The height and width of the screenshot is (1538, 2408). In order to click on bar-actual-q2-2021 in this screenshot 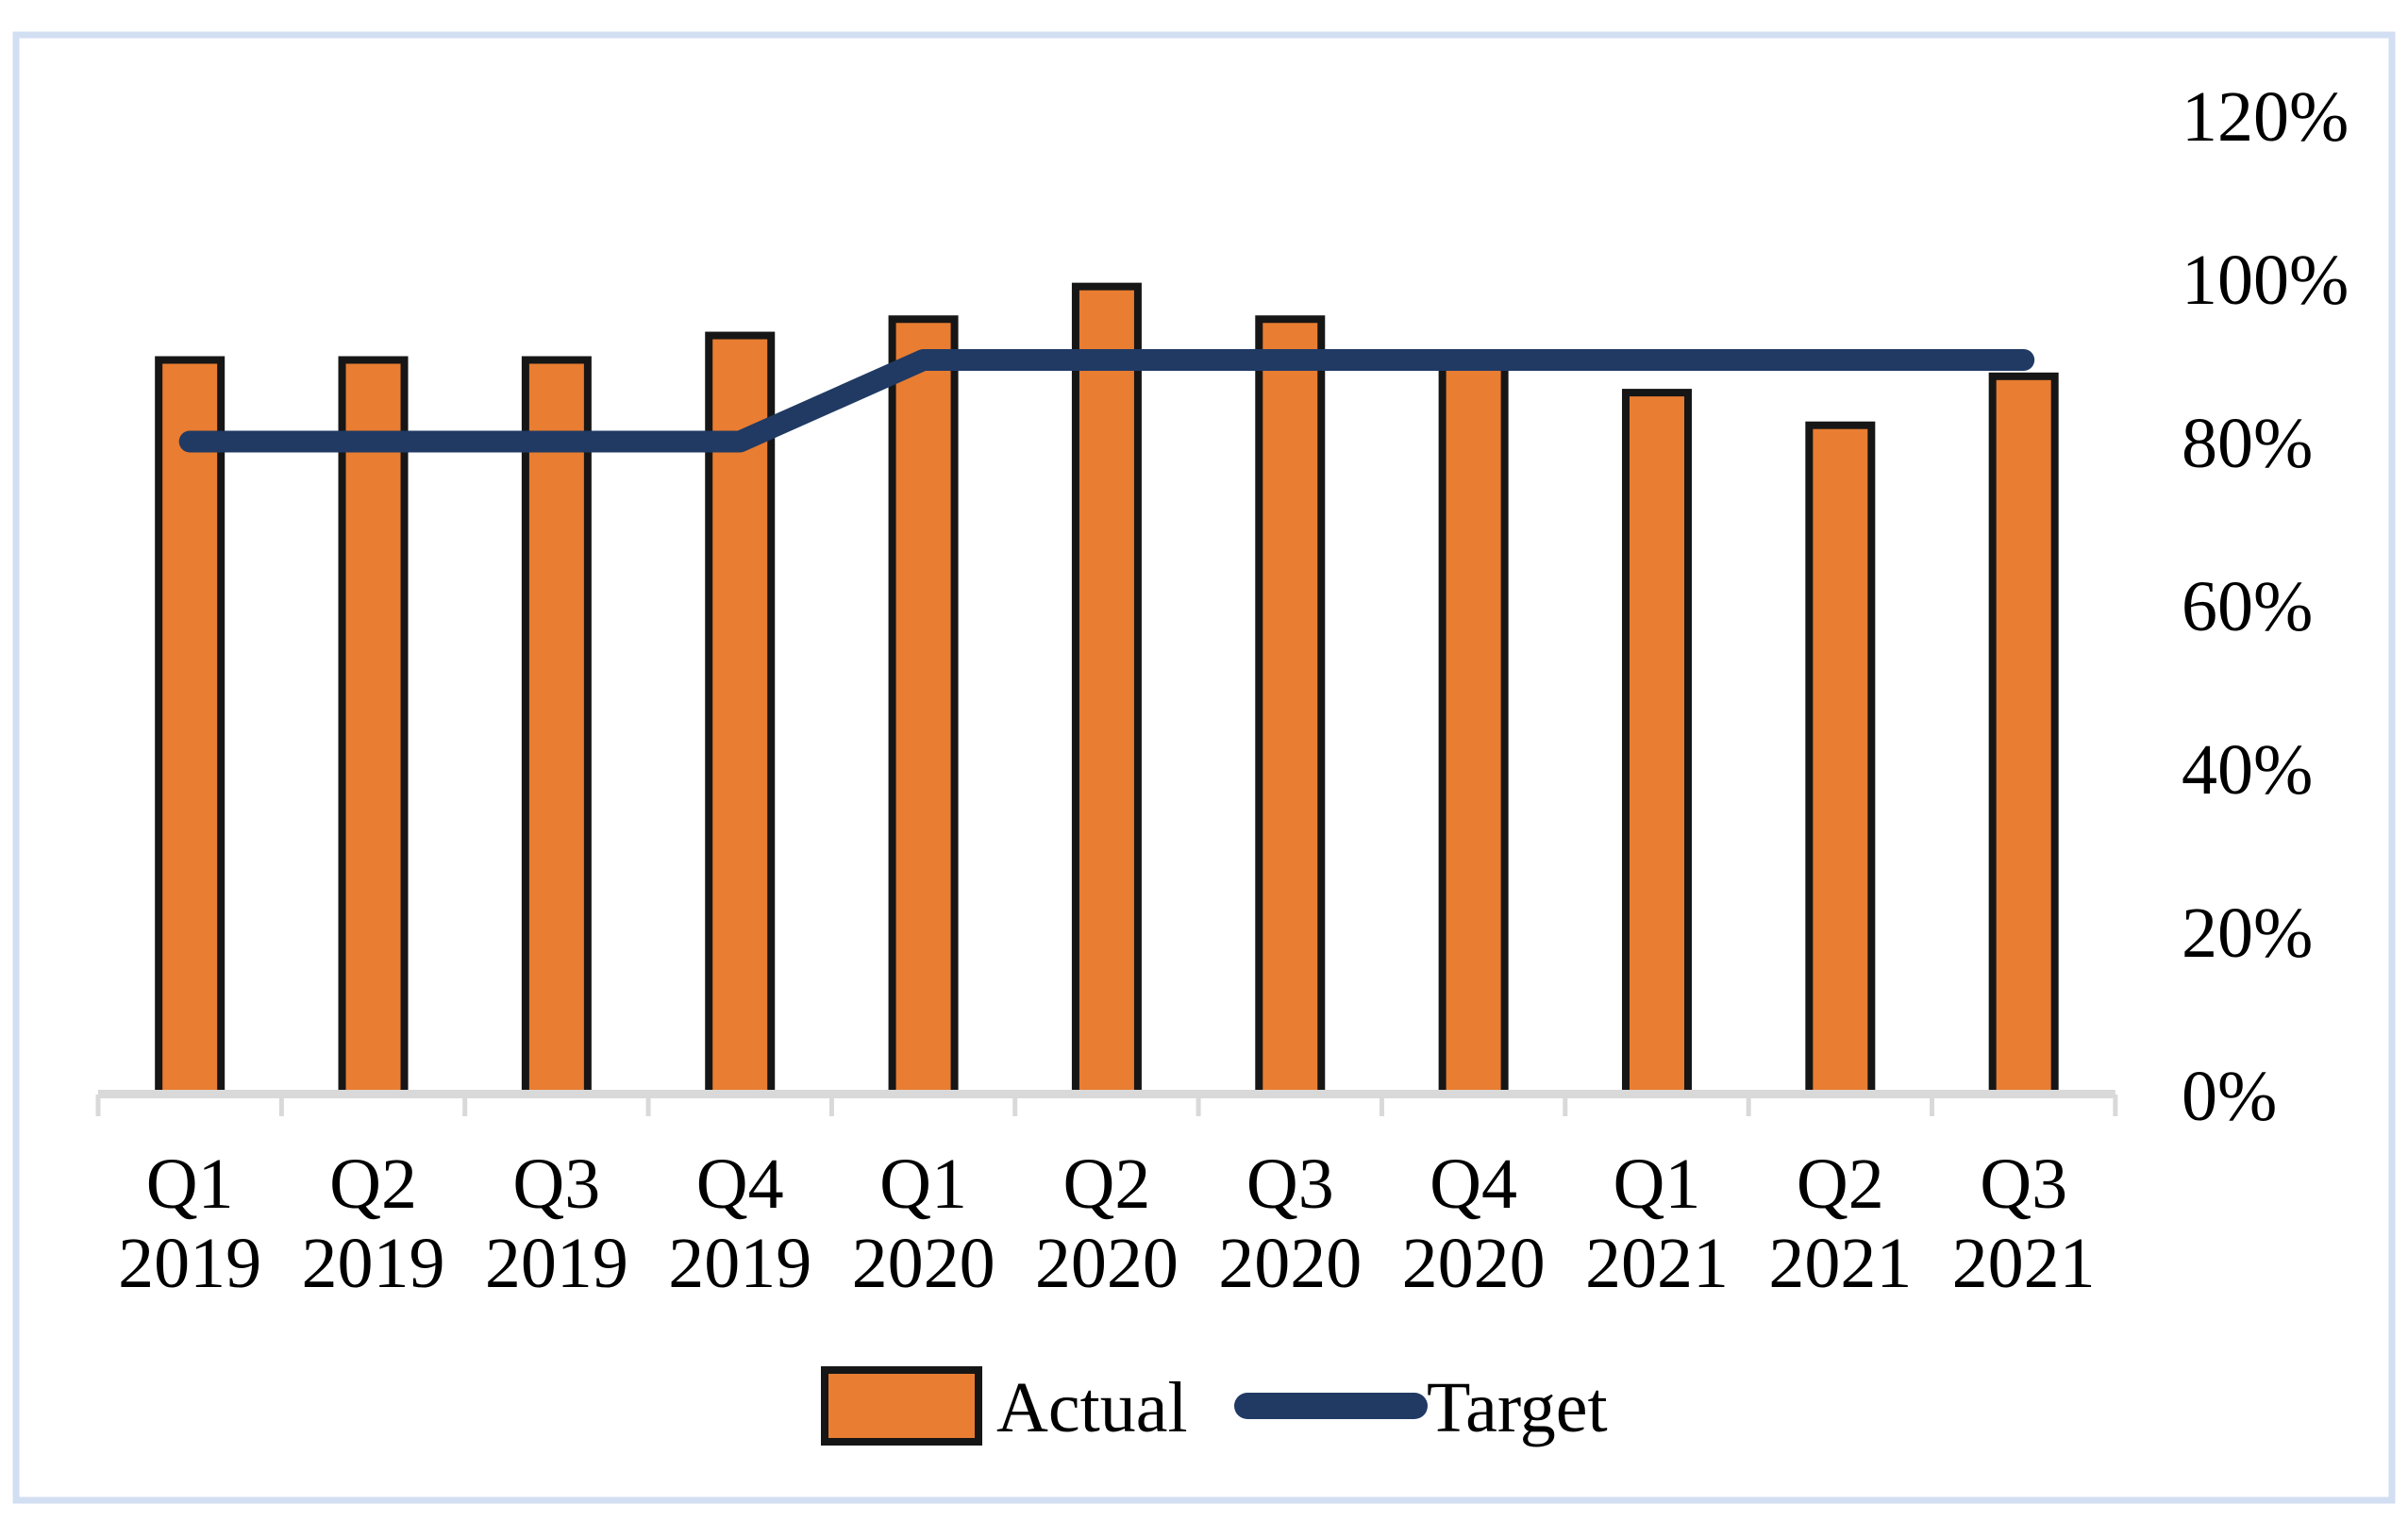, I will do `click(1840, 759)`.